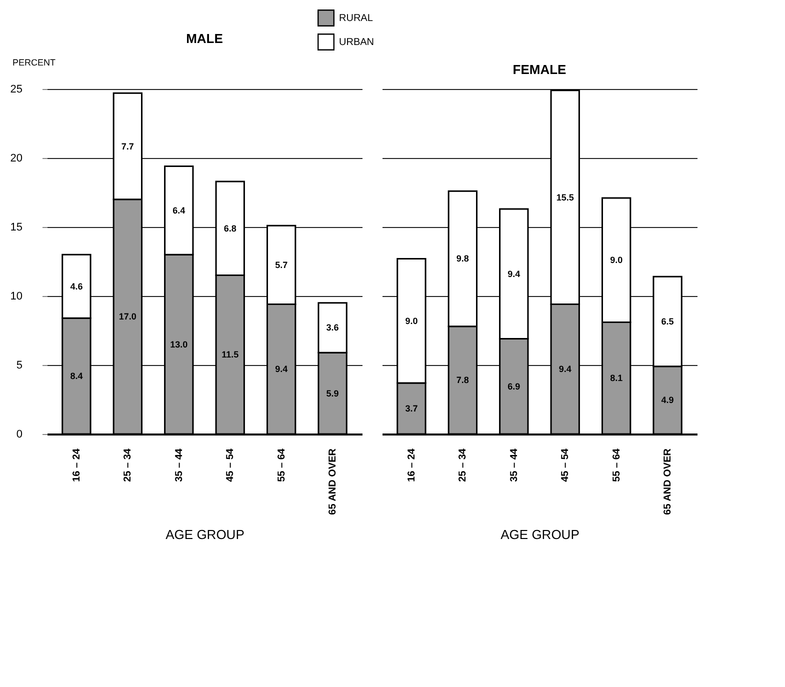 This screenshot has width=785, height=687. Describe the element at coordinates (34, 63) in the screenshot. I see `y-axis-title: PERCENT` at that location.